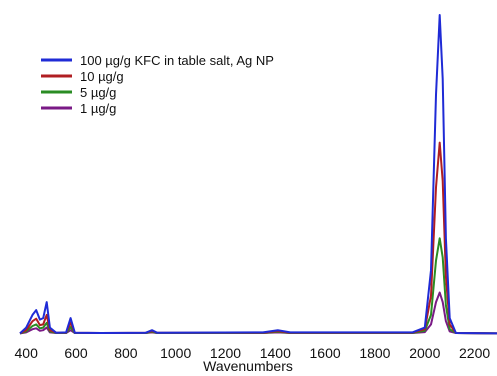  I want to click on x-tick-label: 1600, so click(325, 353).